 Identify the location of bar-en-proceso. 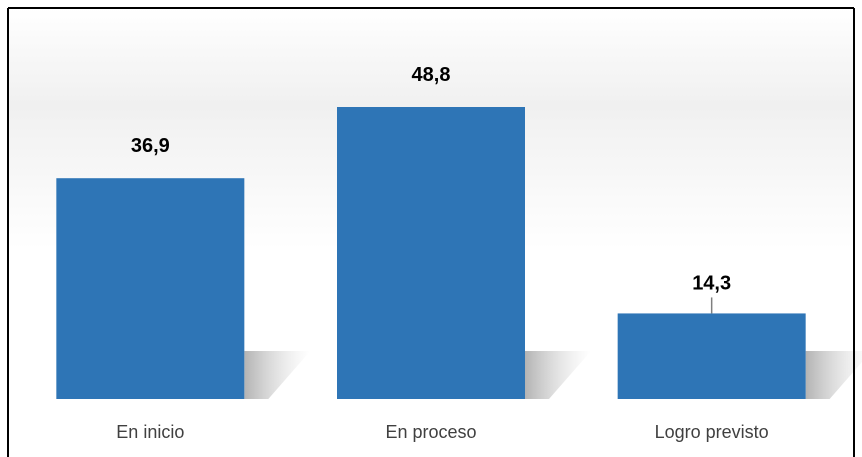
(431, 253).